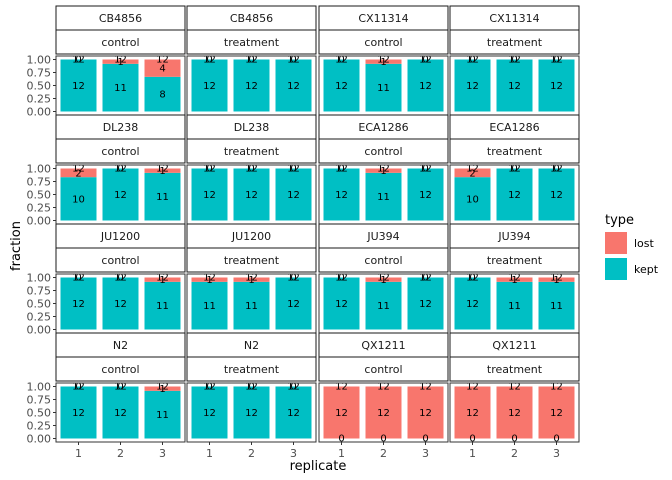  I want to click on facet-label-condition: control, so click(120, 260).